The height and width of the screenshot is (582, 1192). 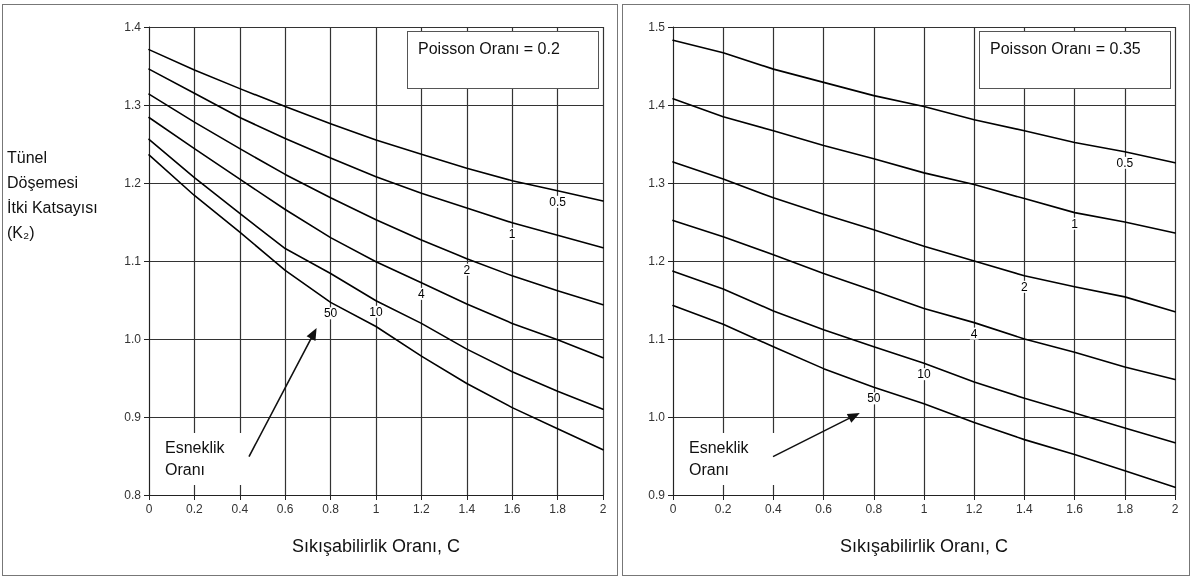 What do you see at coordinates (503, 60) in the screenshot?
I see `note-box: Poisson Oranı = 0.2` at bounding box center [503, 60].